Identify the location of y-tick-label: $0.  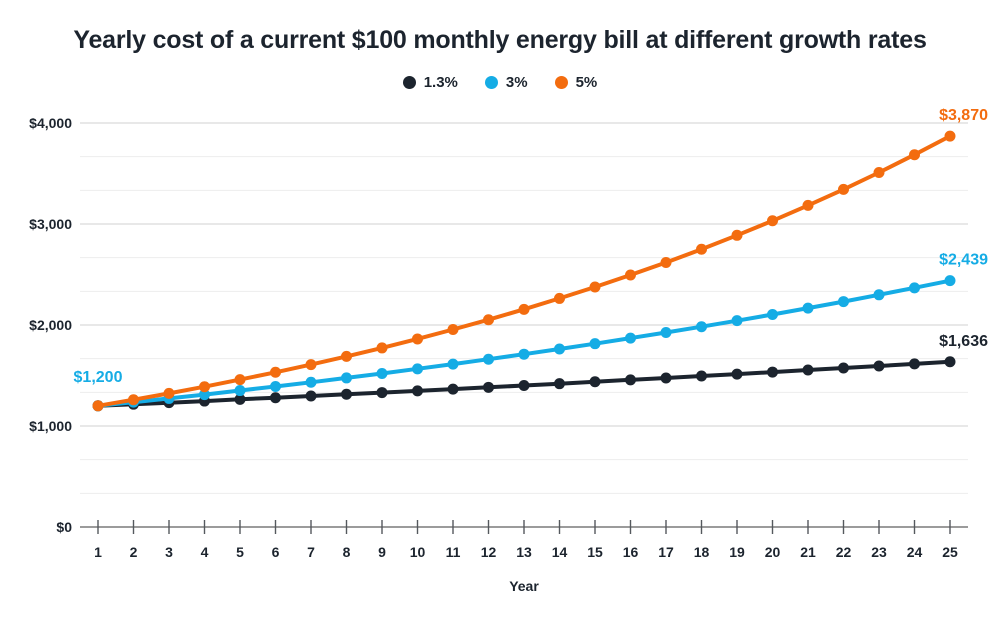
(64, 527).